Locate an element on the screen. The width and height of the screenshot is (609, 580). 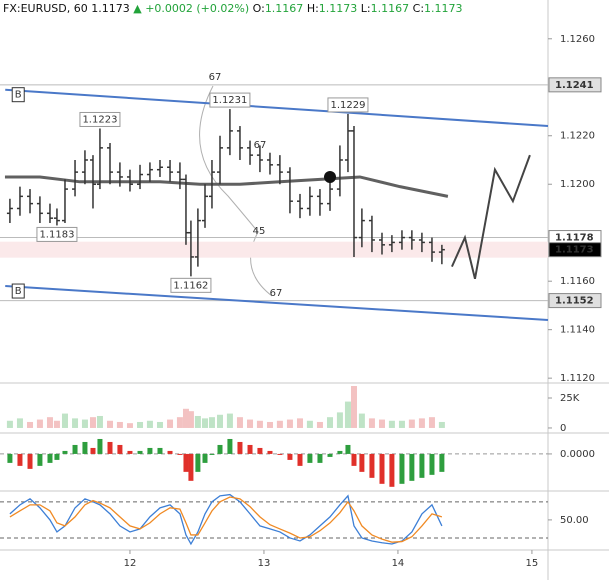
high: 1.1173 is located at coordinates (338, 8).